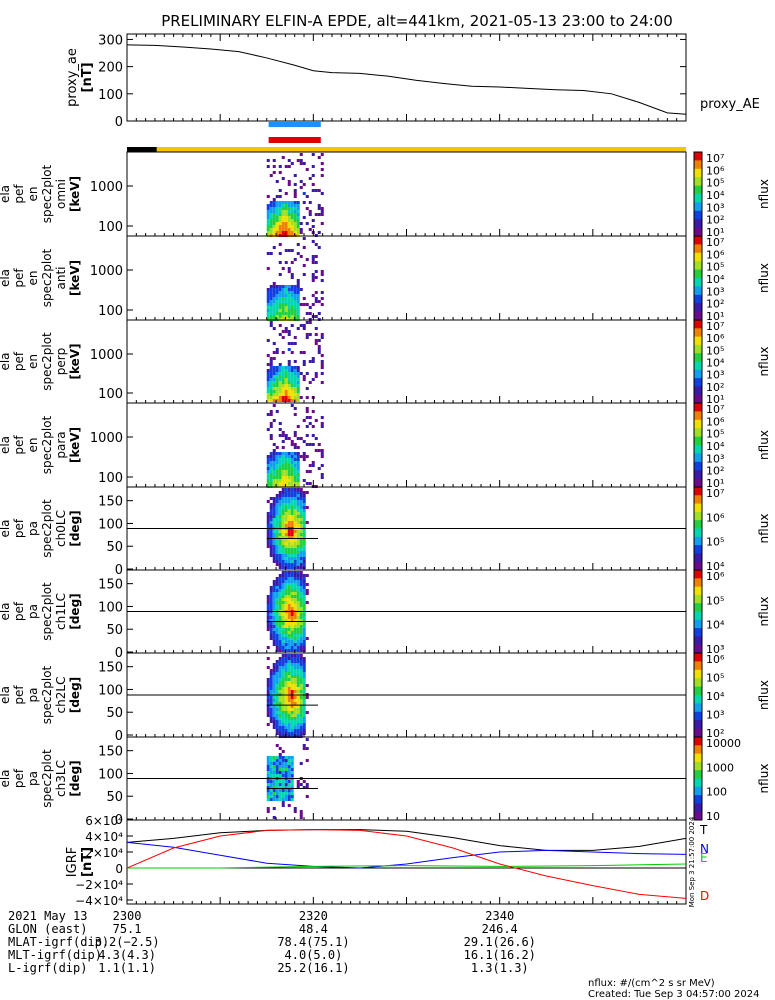 Image resolution: width=775 pixels, height=1000 pixels. What do you see at coordinates (715, 649) in the screenshot?
I see `colorbar-tick-label: 10³` at bounding box center [715, 649].